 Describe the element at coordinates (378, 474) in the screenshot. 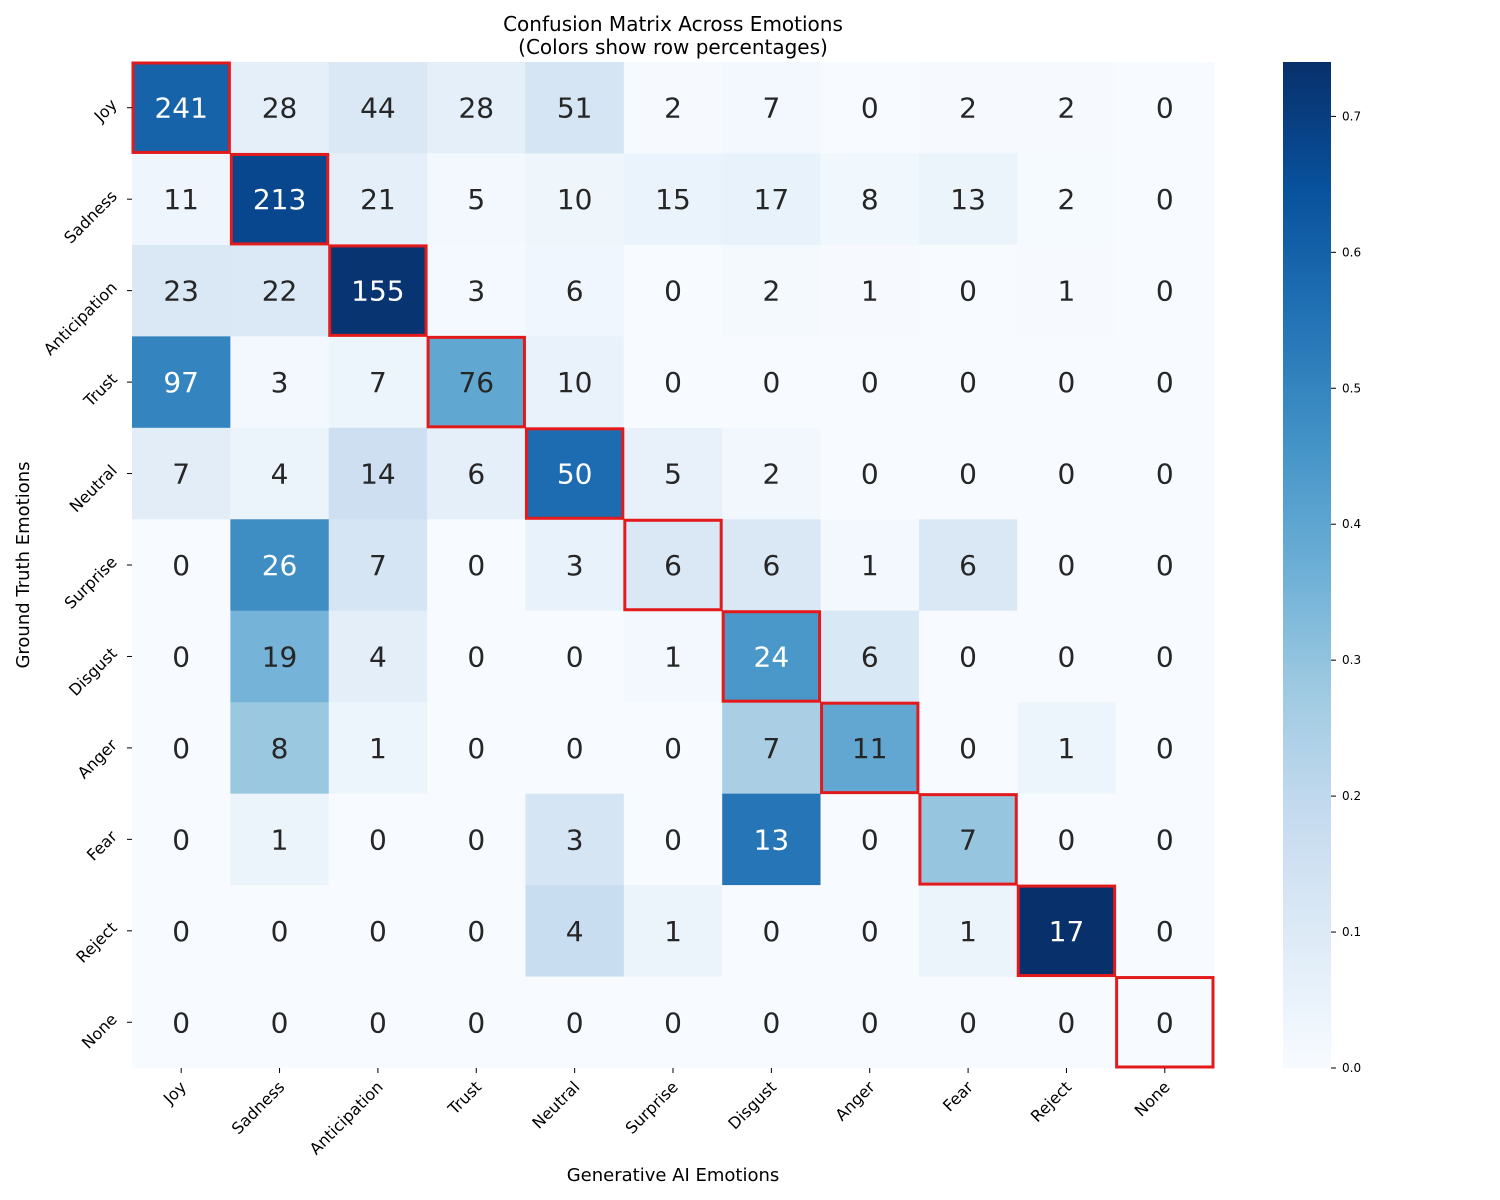

I see `cell-value-label: 14` at that location.